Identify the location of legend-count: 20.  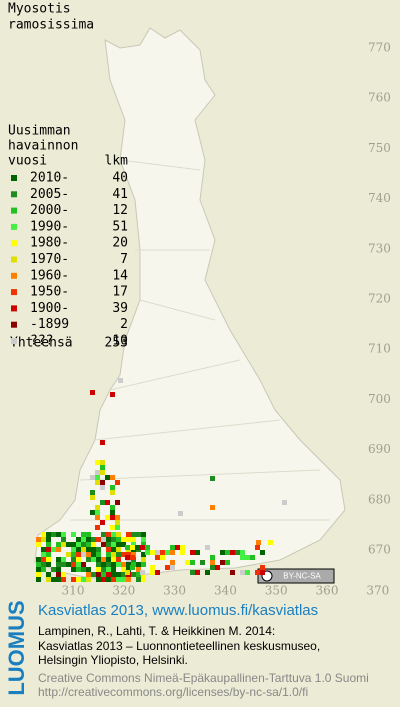
(120, 243).